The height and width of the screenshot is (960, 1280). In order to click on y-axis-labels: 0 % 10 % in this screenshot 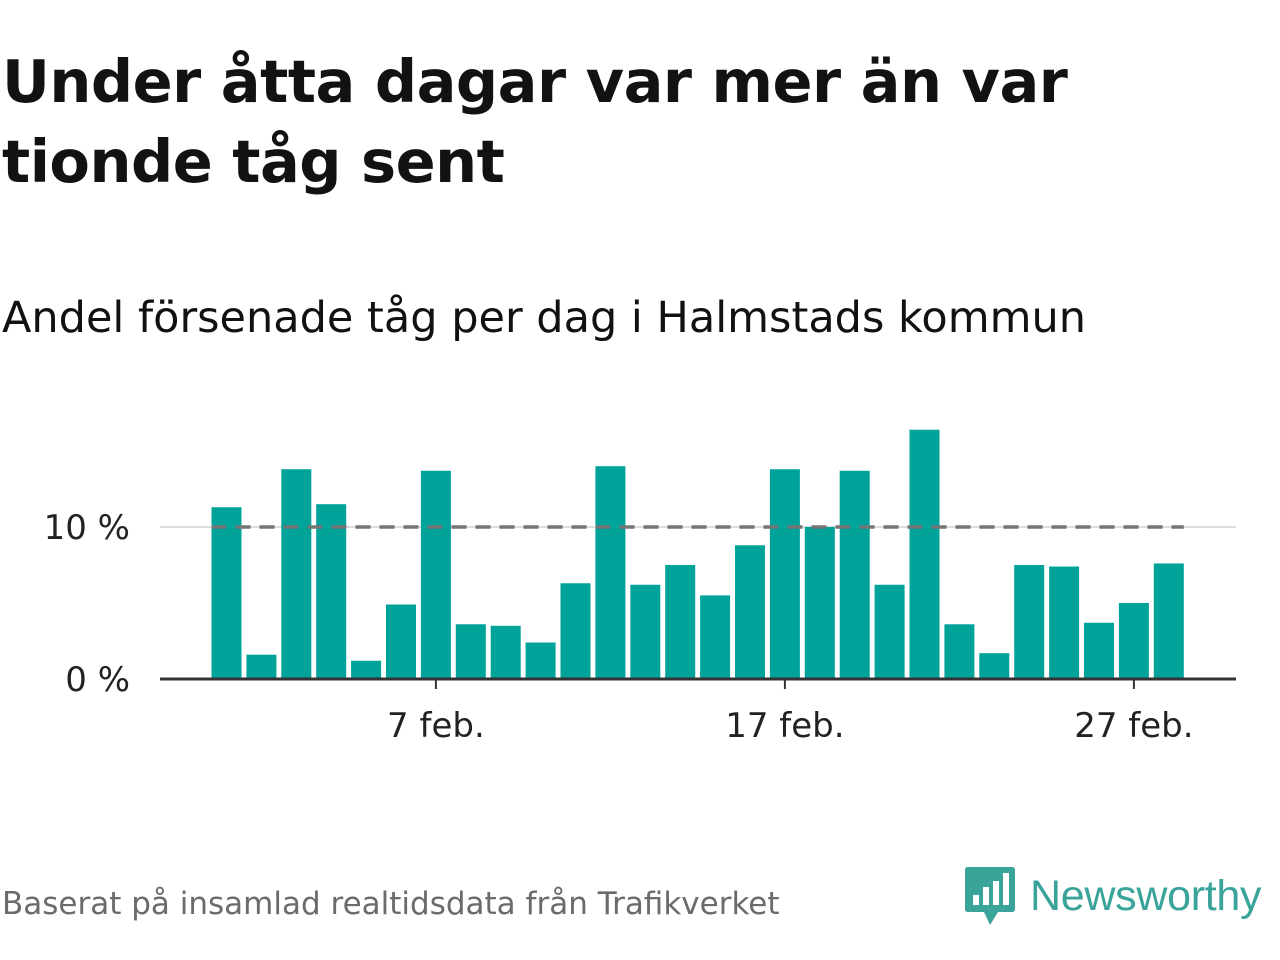, I will do `click(87, 604)`.